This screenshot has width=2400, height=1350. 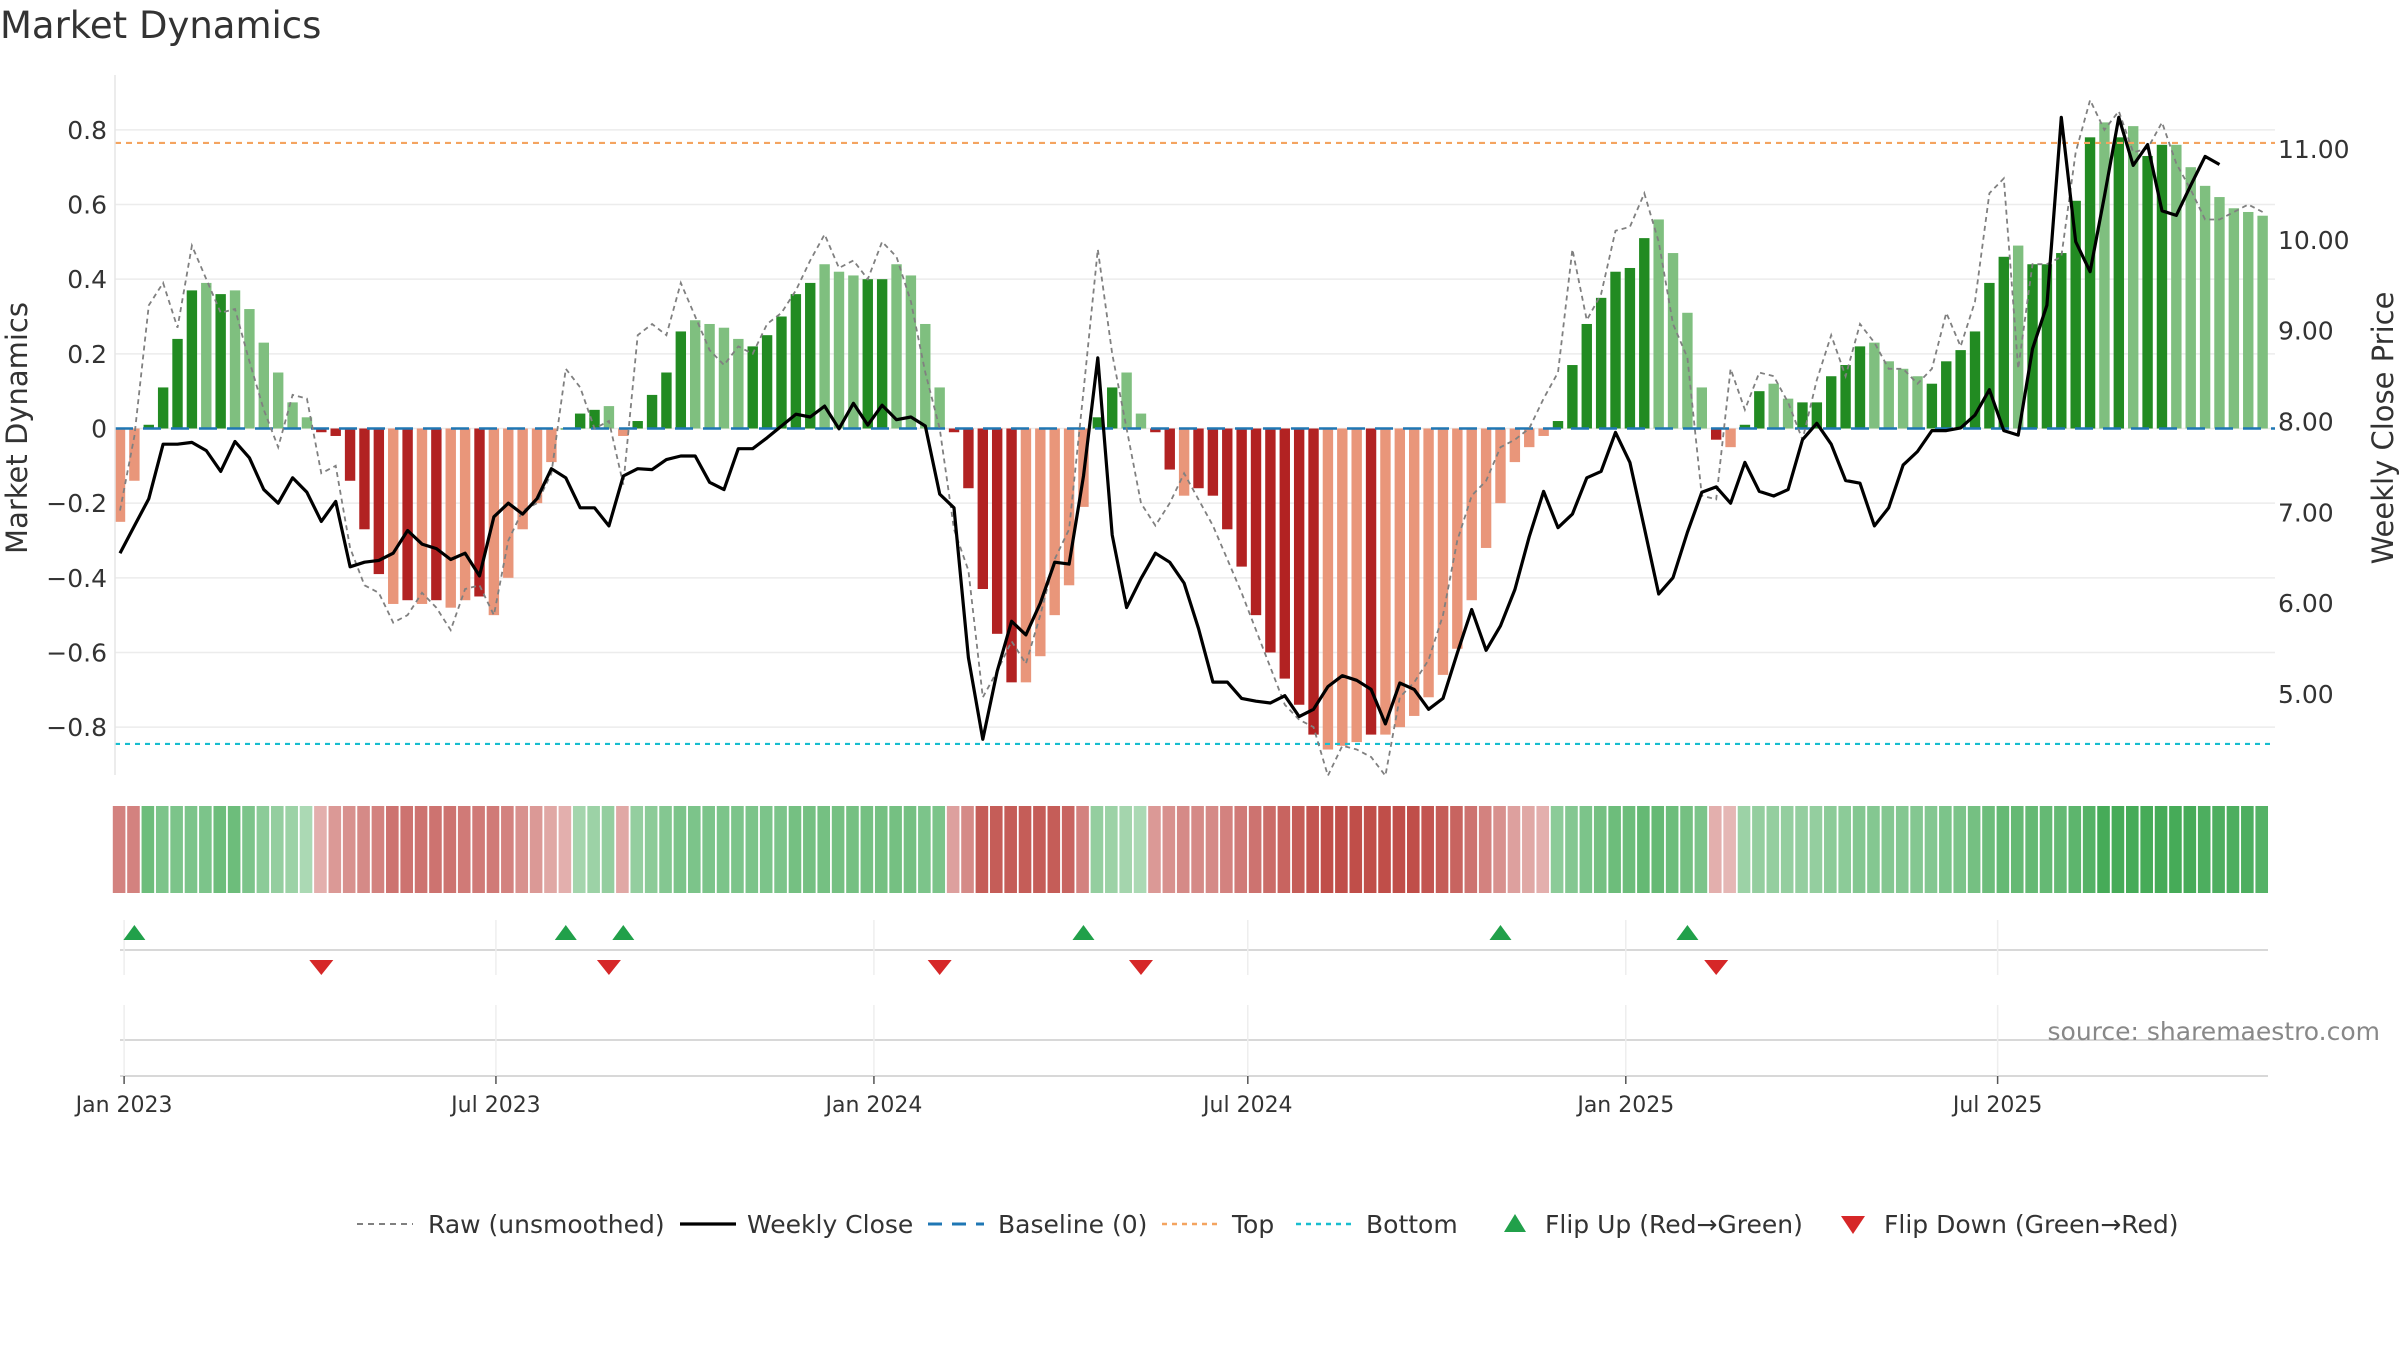 What do you see at coordinates (2314, 240) in the screenshot?
I see `y2-tick-label: 10.00` at bounding box center [2314, 240].